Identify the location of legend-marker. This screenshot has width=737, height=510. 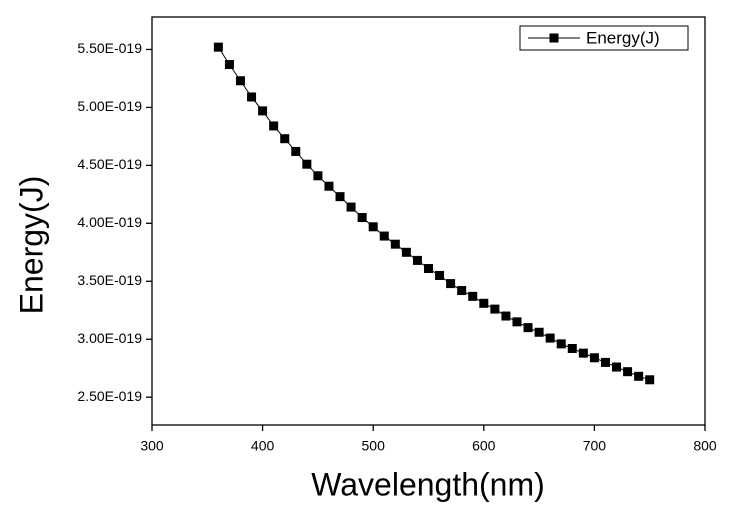
(554, 38).